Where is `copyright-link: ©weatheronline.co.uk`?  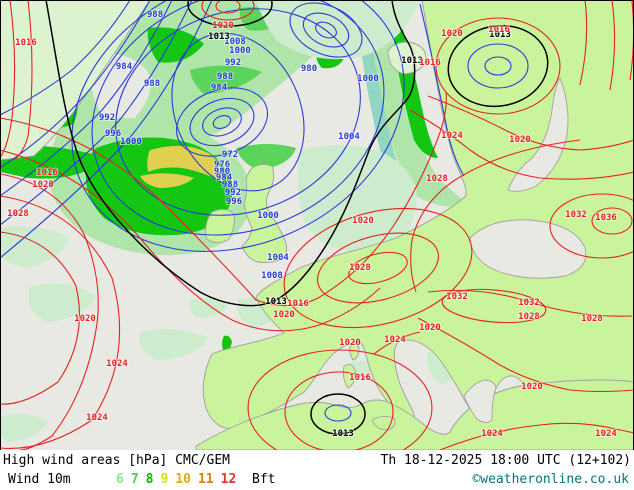
copyright-link: ©weatheronline.co.uk is located at coordinates (550, 479).